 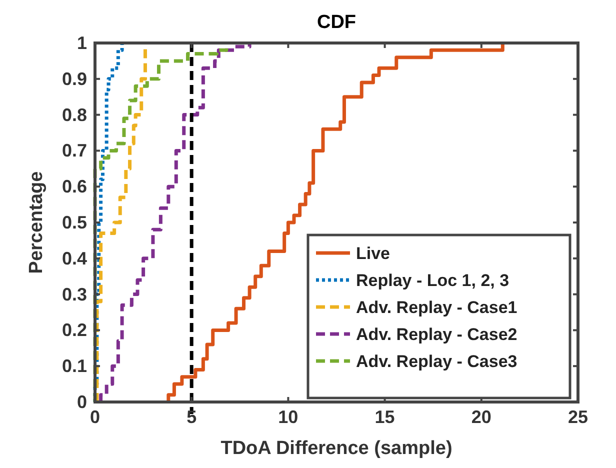 I want to click on x-tick-label: 0, so click(x=95, y=417).